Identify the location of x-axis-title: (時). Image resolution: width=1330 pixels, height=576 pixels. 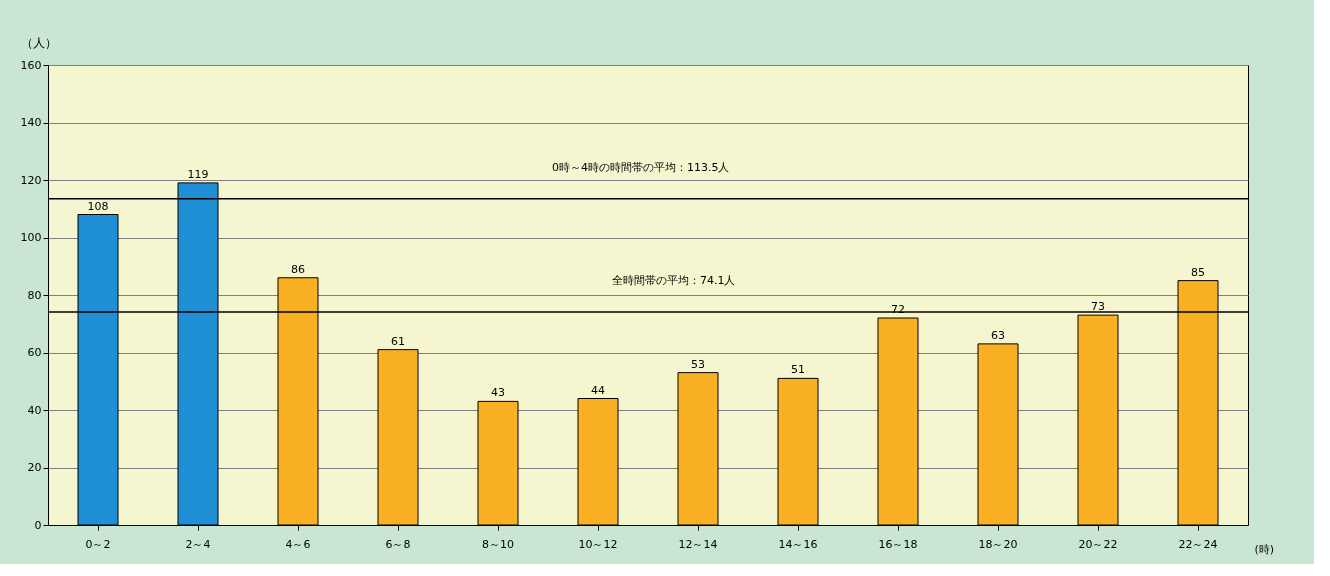
(1264, 549).